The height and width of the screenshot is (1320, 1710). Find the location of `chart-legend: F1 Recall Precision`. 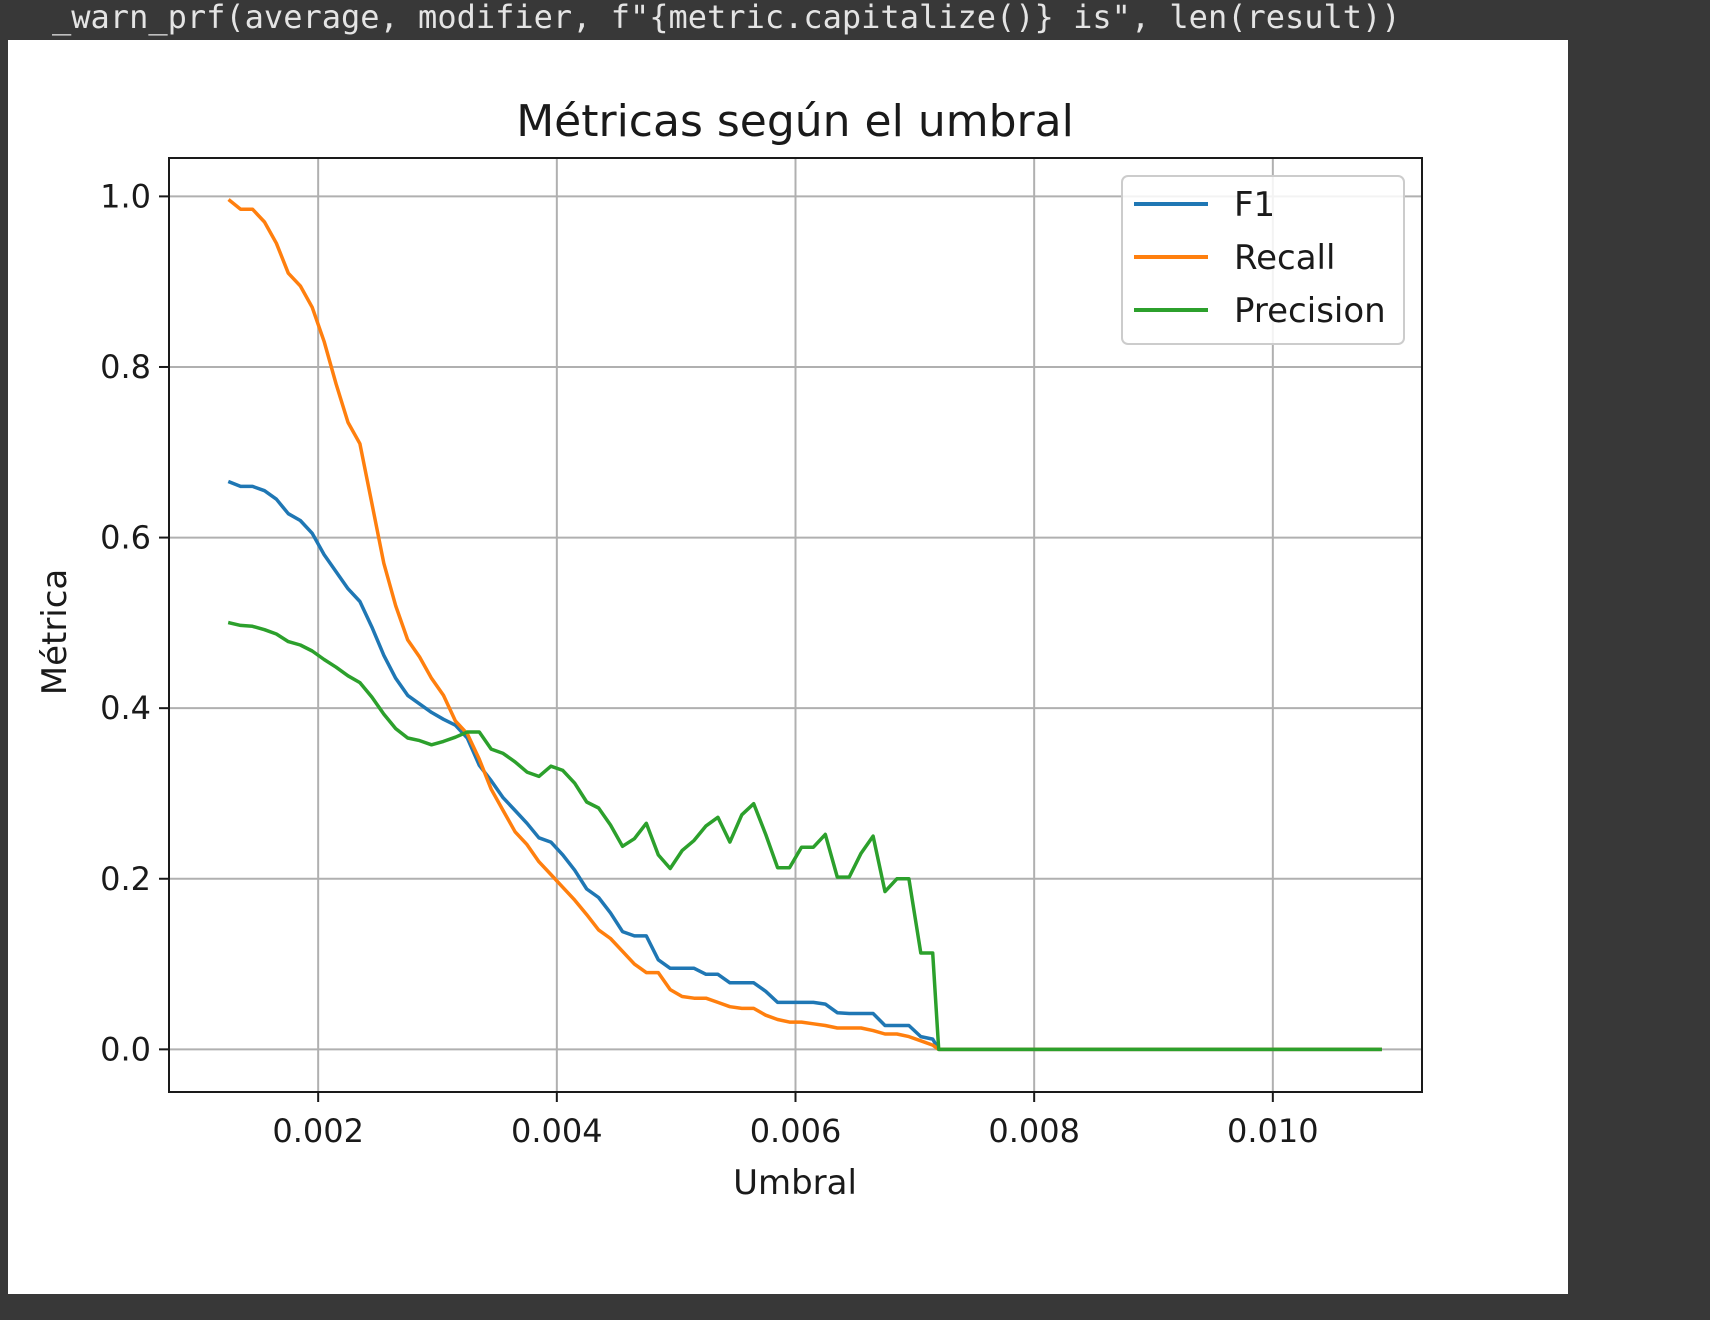

chart-legend: F1 Recall Precision is located at coordinates (1263, 260).